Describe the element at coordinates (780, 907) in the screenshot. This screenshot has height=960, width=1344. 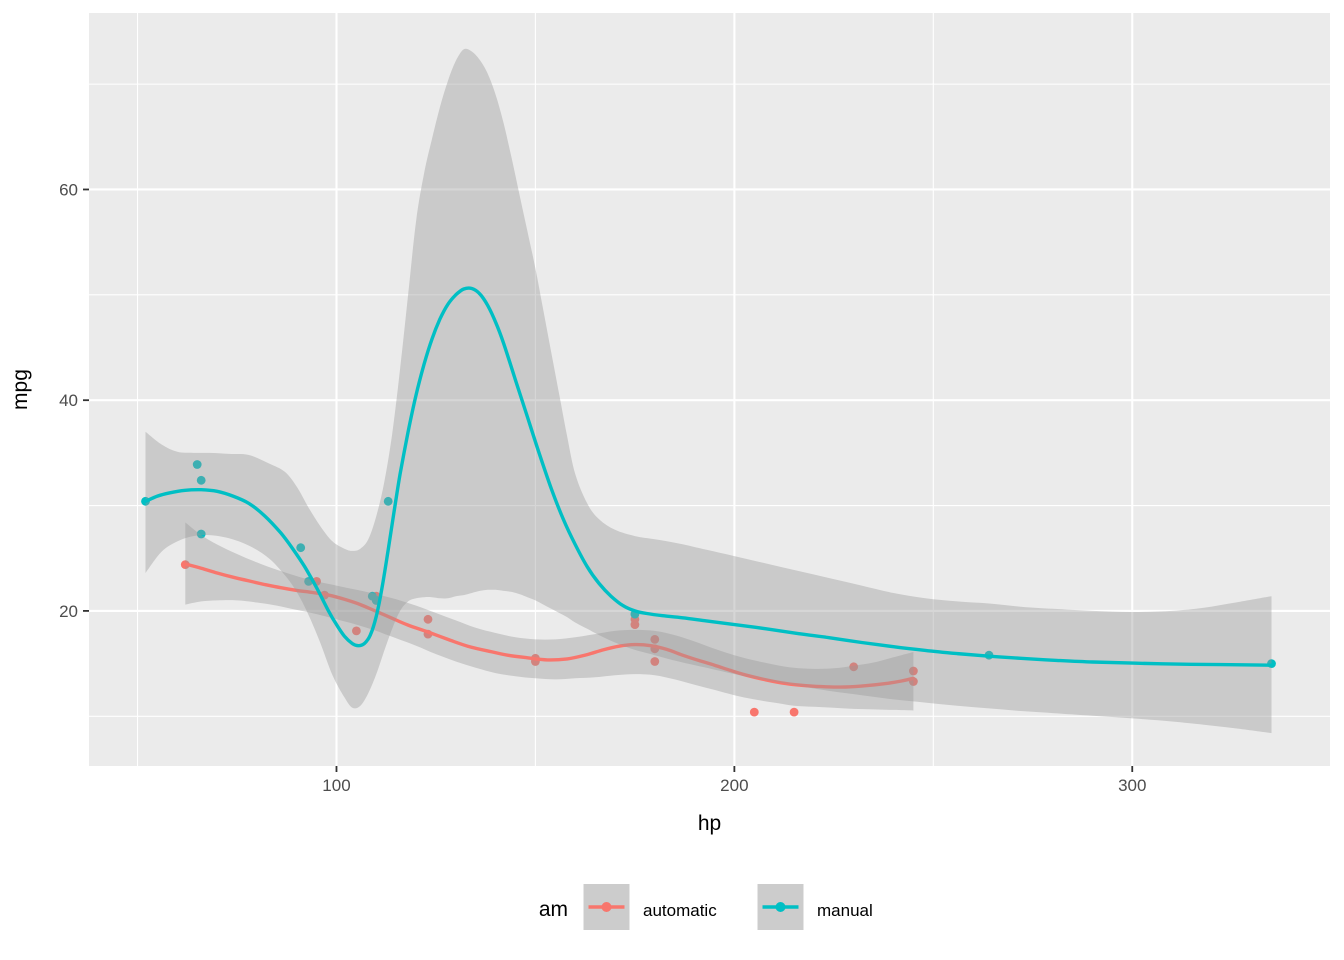
I see `legend-key-point-manual` at that location.